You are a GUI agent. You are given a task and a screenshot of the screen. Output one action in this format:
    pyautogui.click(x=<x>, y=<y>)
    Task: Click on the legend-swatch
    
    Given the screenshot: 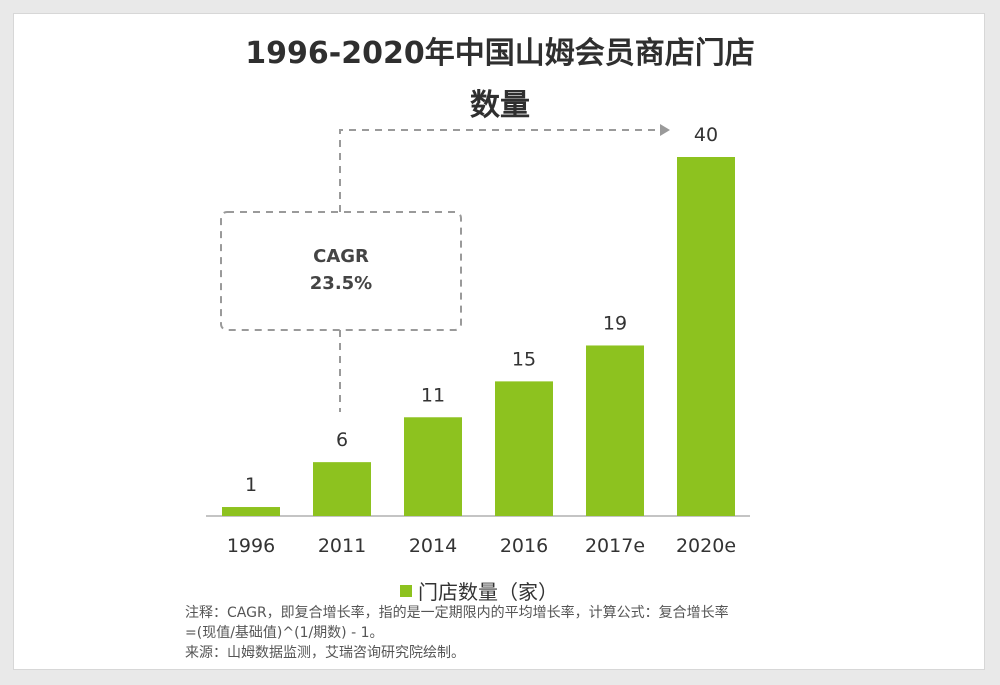 What is the action you would take?
    pyautogui.click(x=406, y=590)
    